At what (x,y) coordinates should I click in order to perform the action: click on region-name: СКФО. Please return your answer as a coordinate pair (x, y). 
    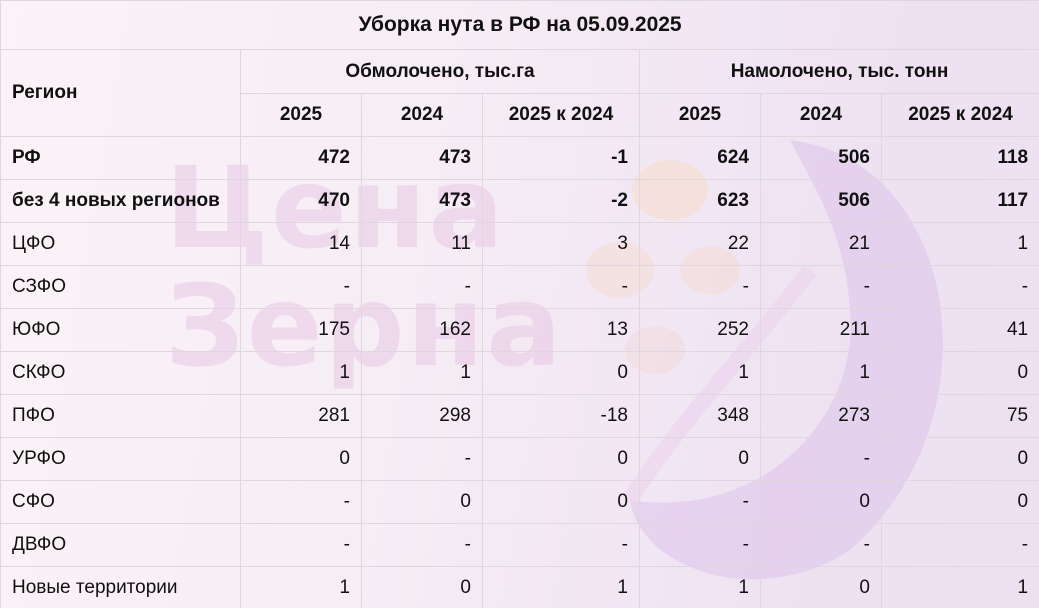
    Looking at the image, I should click on (120, 373).